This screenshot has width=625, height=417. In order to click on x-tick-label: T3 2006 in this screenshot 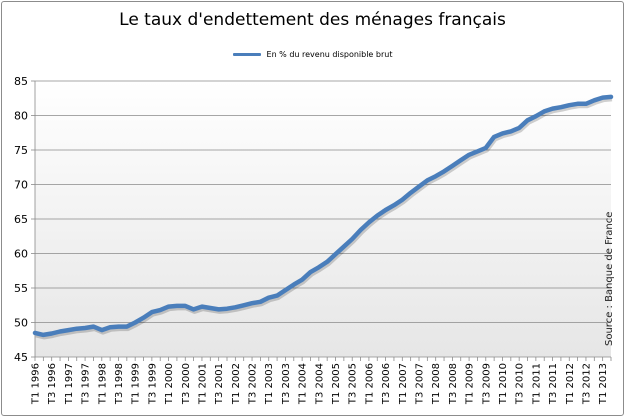, I will do `click(386, 384)`.